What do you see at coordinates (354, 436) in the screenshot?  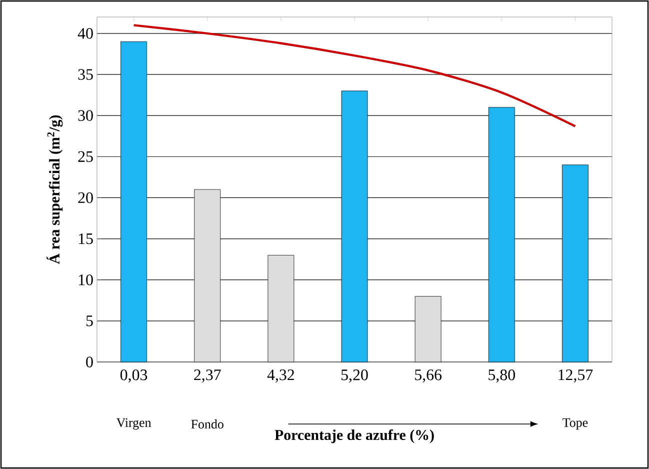 I see `x-axis-title: Porcentaje de azufre (%)` at bounding box center [354, 436].